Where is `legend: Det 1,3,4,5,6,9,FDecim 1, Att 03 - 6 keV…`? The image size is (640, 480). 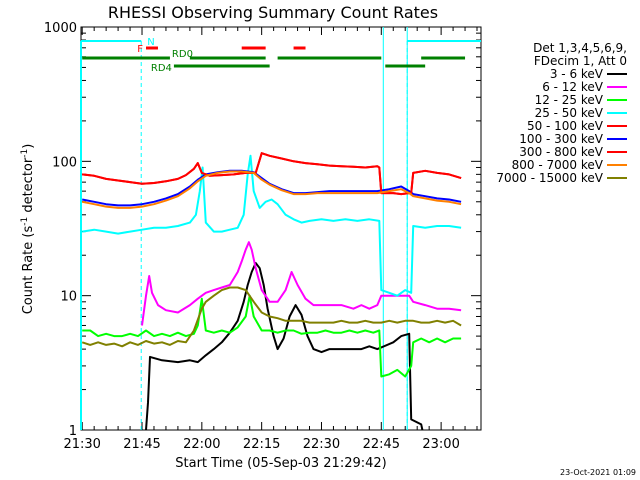
legend: Det 1,3,4,5,6,9,FDecim 1, Att 03 - 6 keV… is located at coordinates (561, 113).